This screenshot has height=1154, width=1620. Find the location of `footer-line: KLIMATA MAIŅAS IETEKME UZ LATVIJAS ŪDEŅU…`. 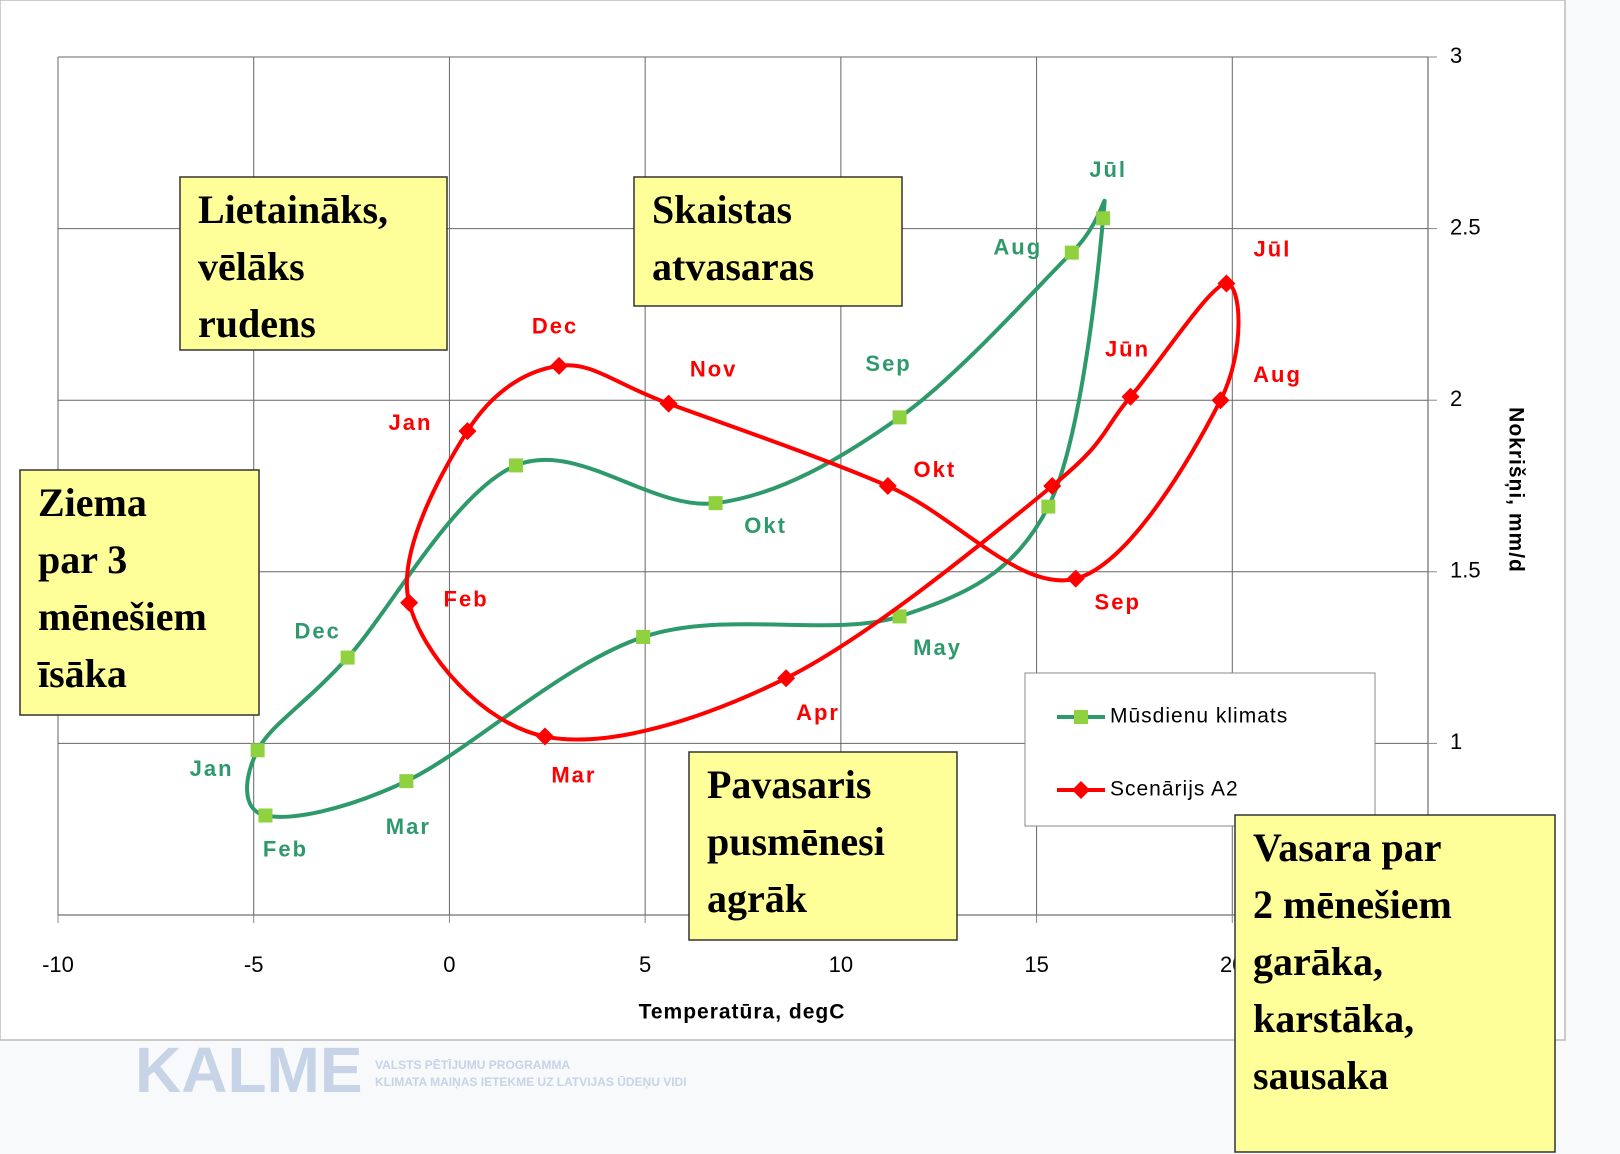

footer-line: KLIMATA MAIŅAS IETEKME UZ LATVIJAS ŪDEŅU… is located at coordinates (531, 1082).